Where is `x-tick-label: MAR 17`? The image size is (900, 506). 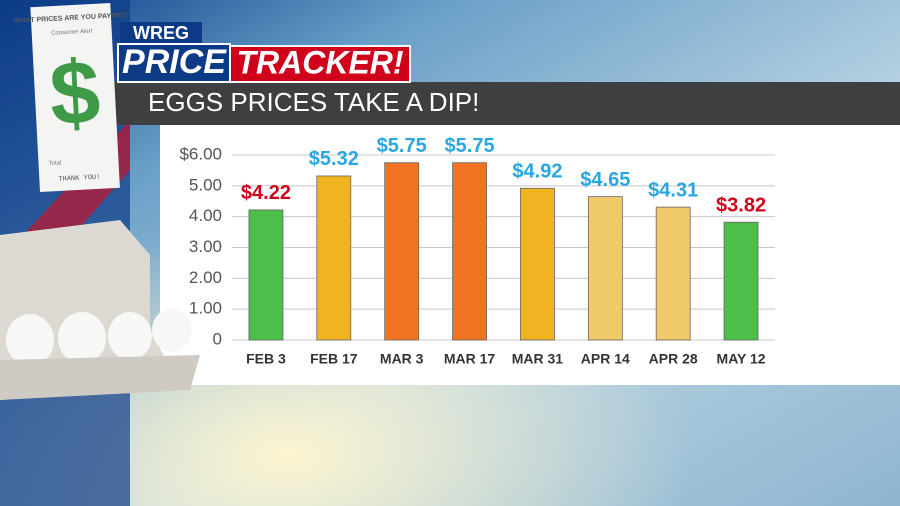 x-tick-label: MAR 17 is located at coordinates (470, 359).